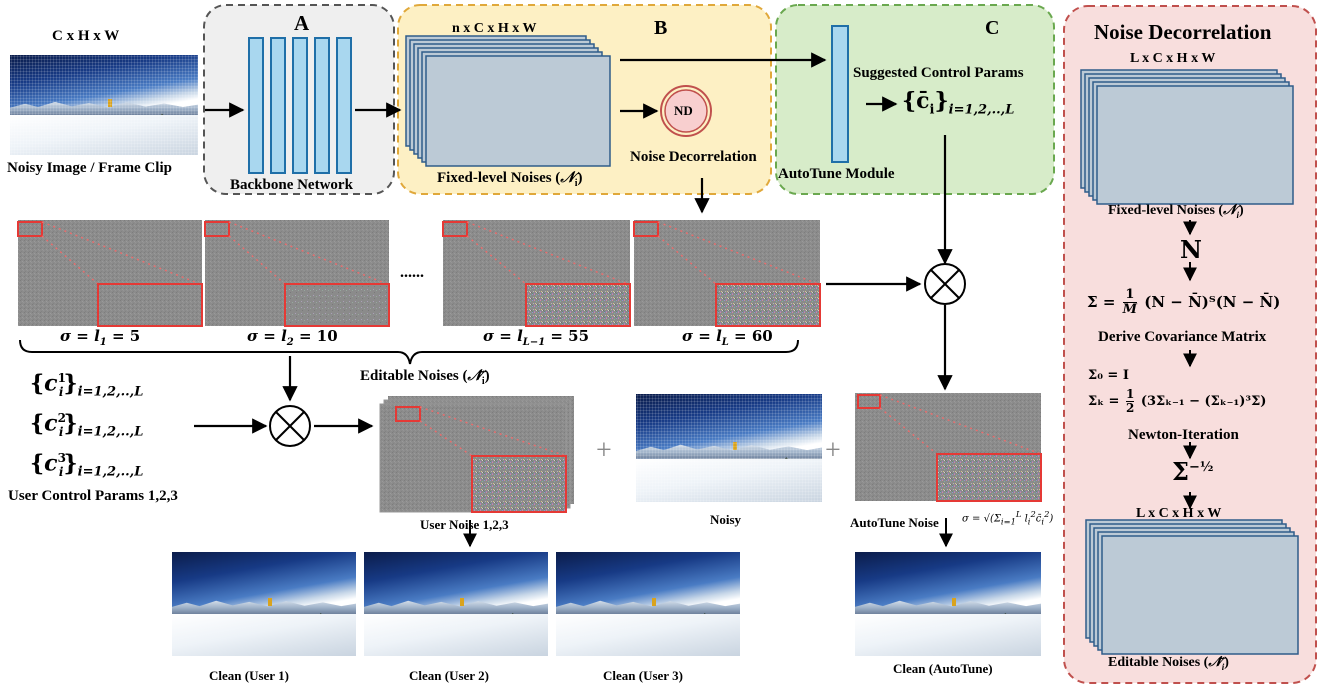  What do you see at coordinates (938, 73) in the screenshot?
I see `suggested-params-title: Suggested Control Params` at bounding box center [938, 73].